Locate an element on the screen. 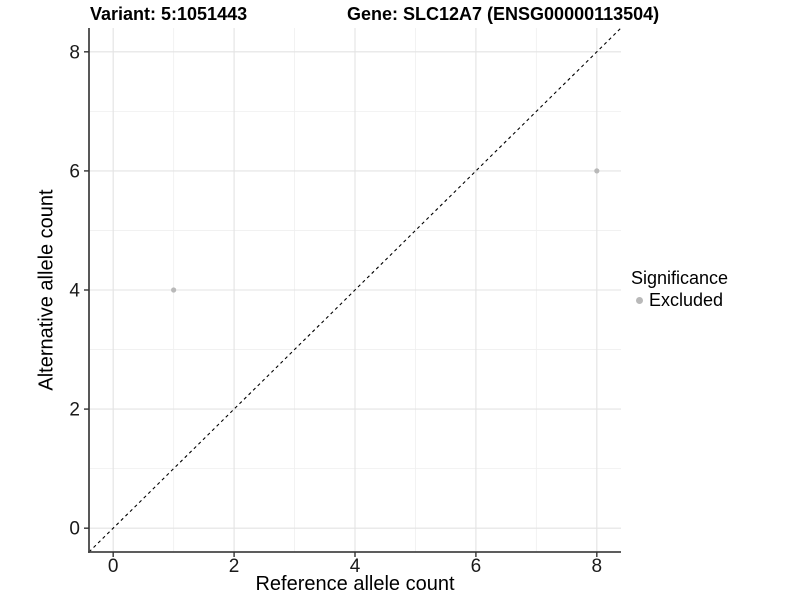 This screenshot has height=600, width=800. y-tick-label: 8 is located at coordinates (74, 52).